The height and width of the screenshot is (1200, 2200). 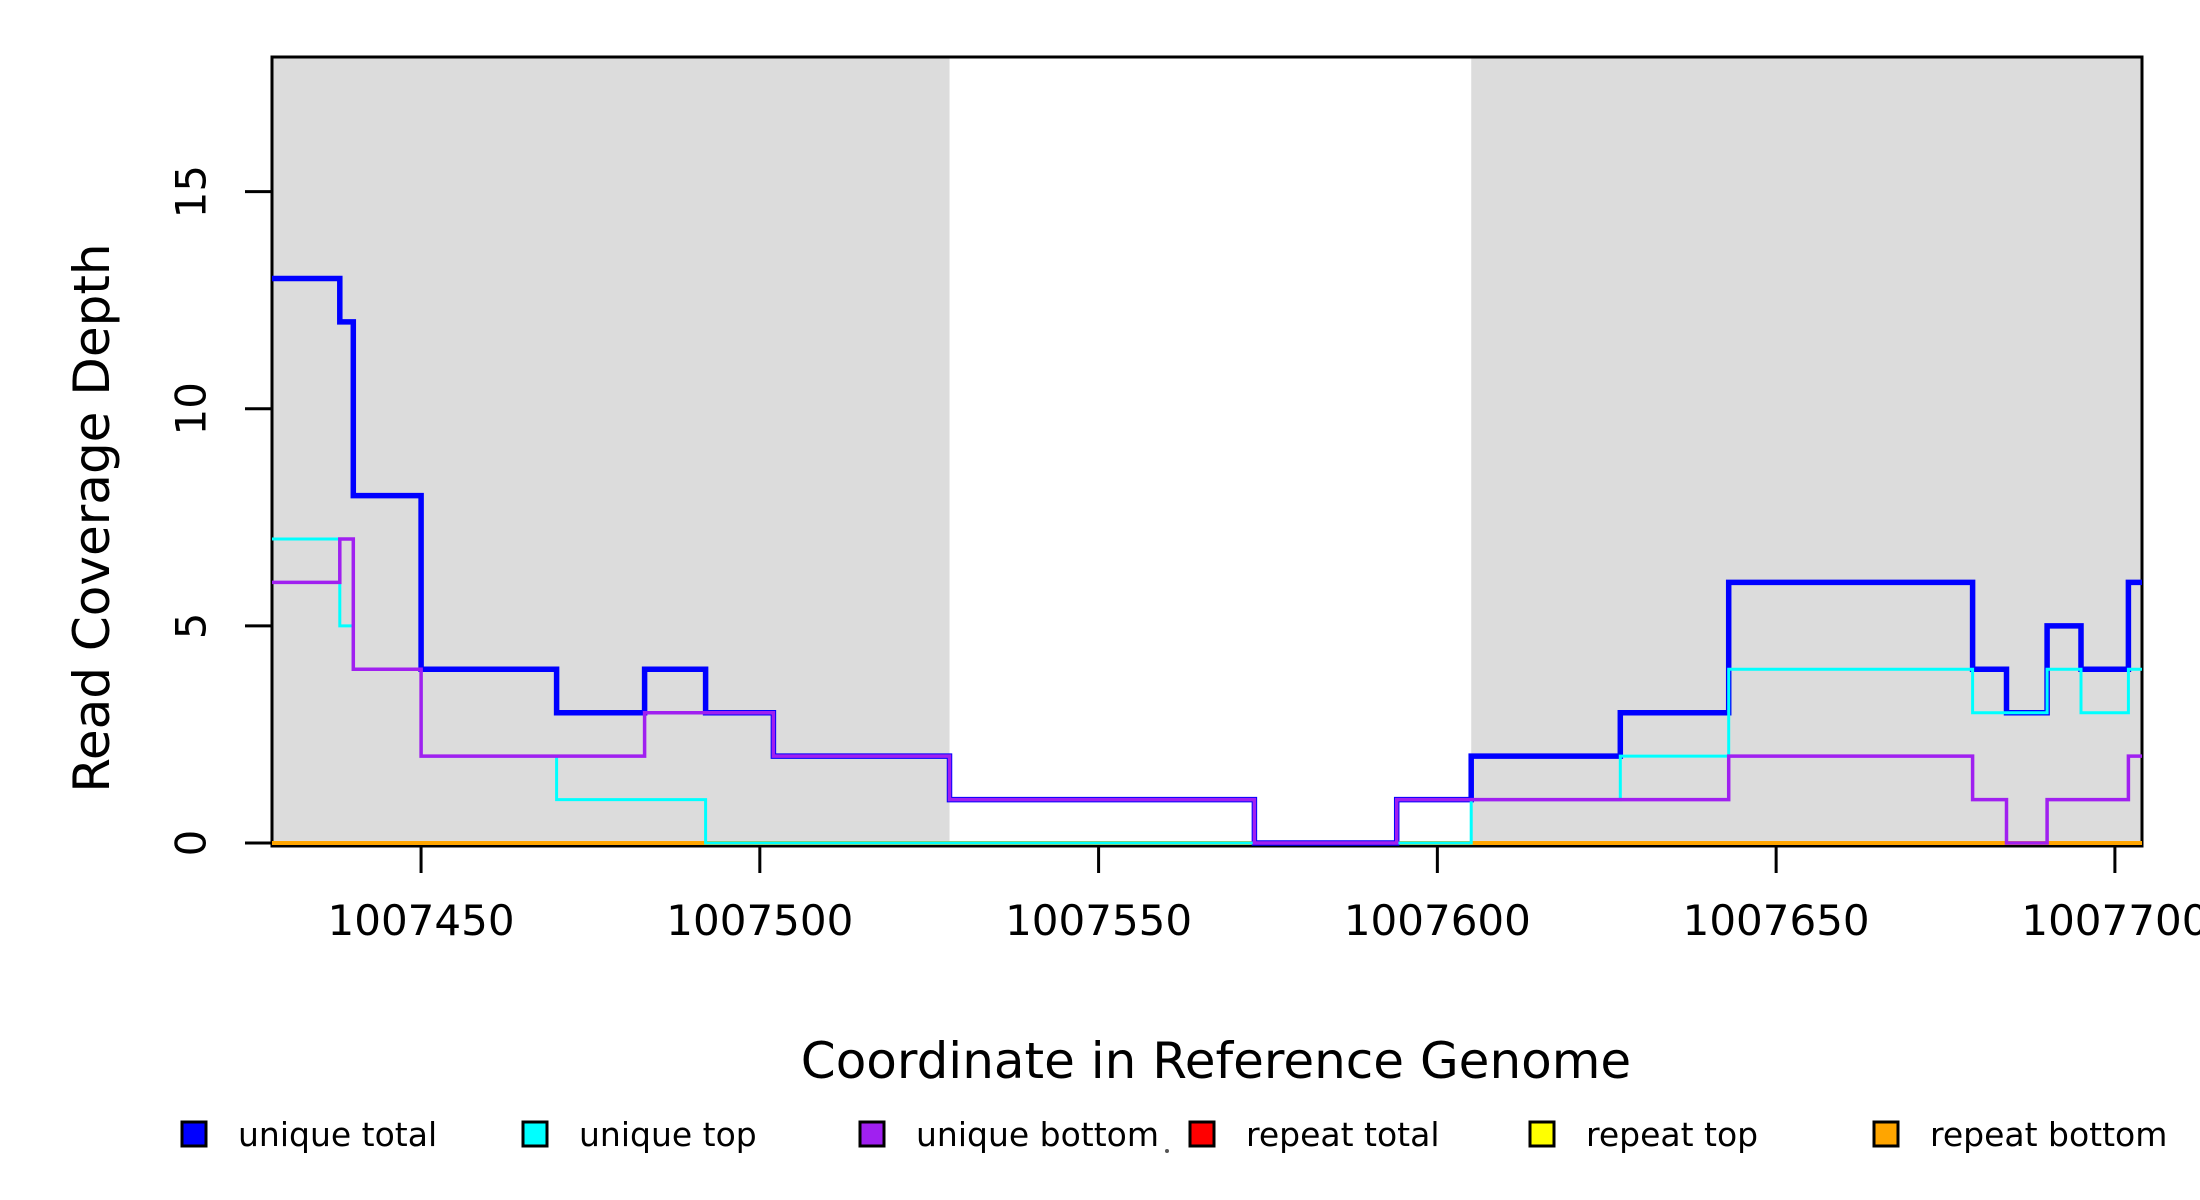 I want to click on y-tick-label: 0, so click(x=191, y=843).